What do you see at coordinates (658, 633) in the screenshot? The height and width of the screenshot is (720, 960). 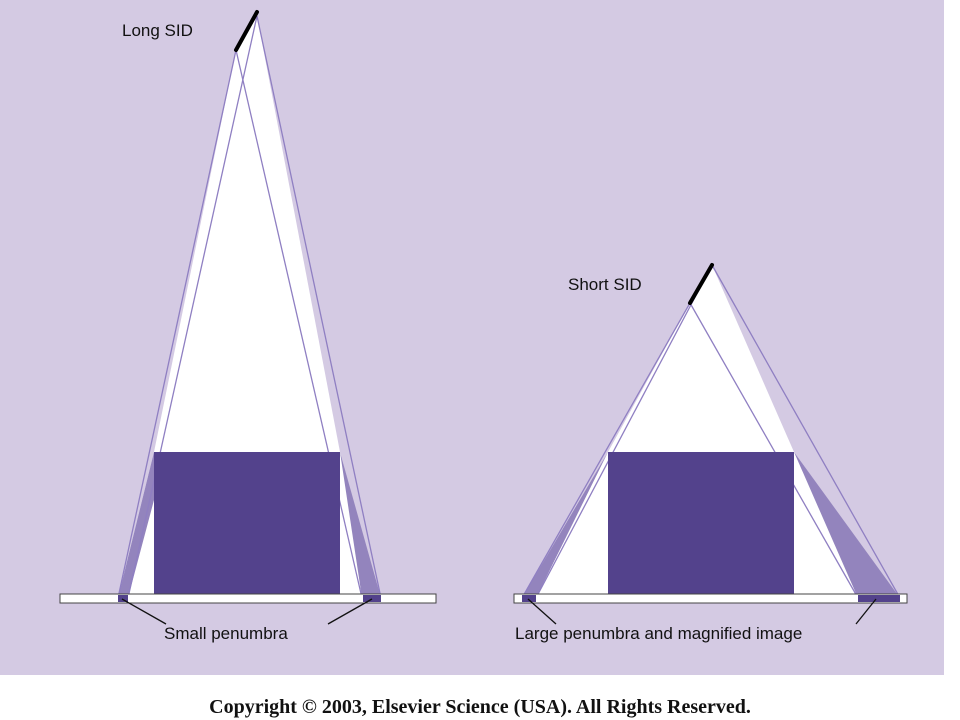 I see `large-penumbra-label: Large penumbra and magnified image` at bounding box center [658, 633].